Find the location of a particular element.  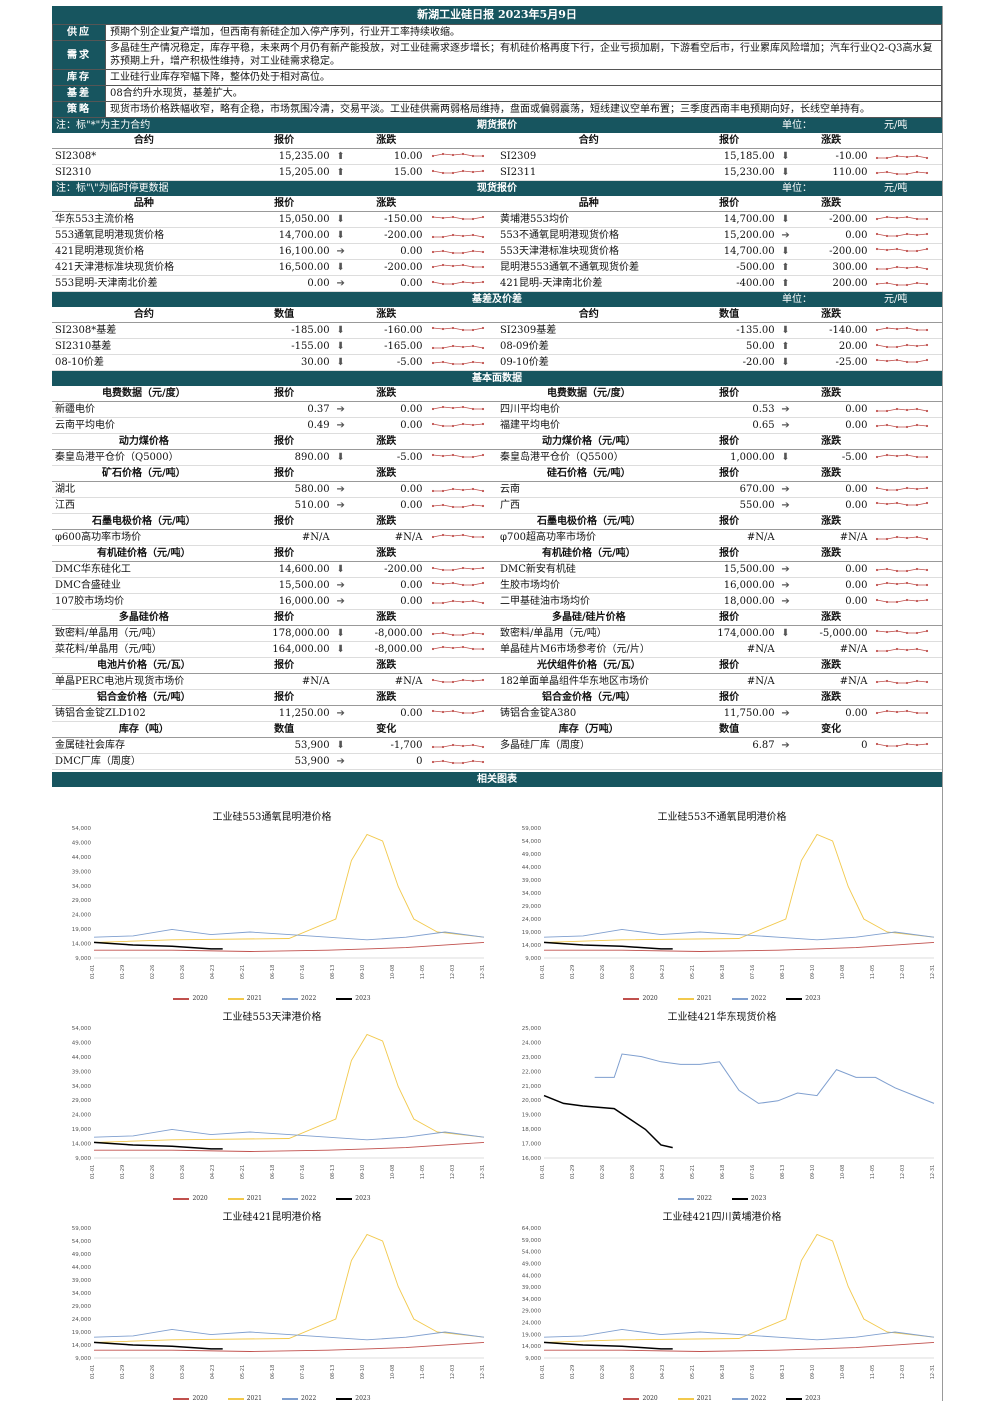

item-name: 铸铝合金锭ZLD102 is located at coordinates (144, 713).